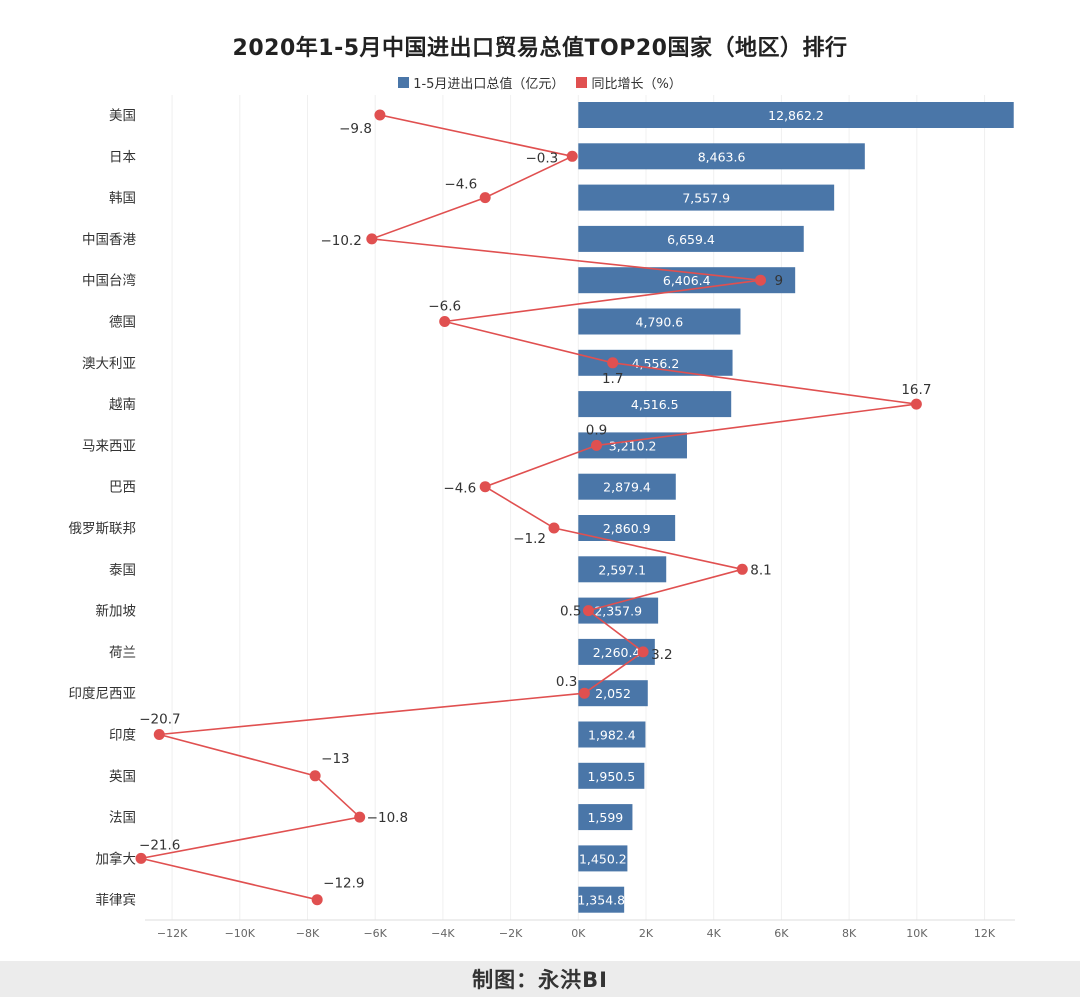 The height and width of the screenshot is (997, 1080). I want to click on x-tick-label: −12K, so click(172, 933).